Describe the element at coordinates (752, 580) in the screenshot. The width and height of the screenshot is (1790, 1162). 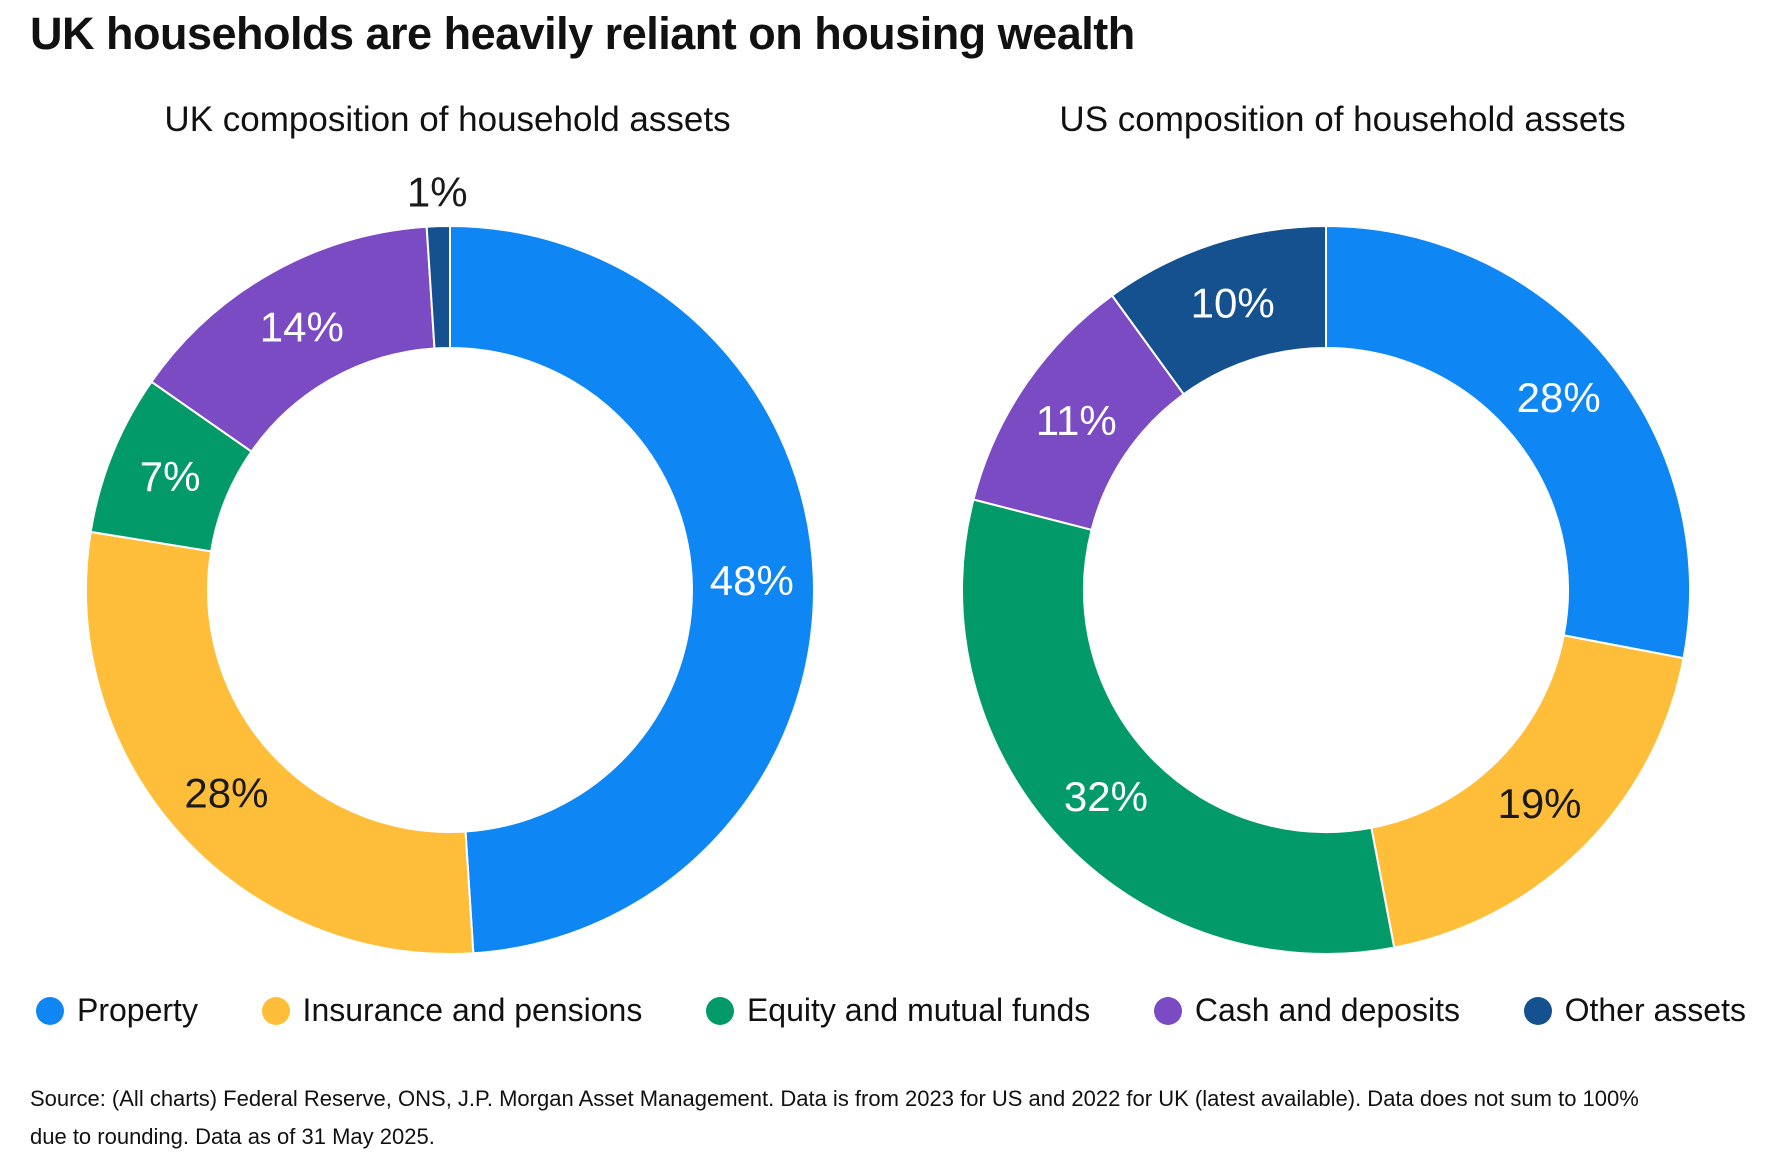
I see `uk-donut-label-property: 48%` at that location.